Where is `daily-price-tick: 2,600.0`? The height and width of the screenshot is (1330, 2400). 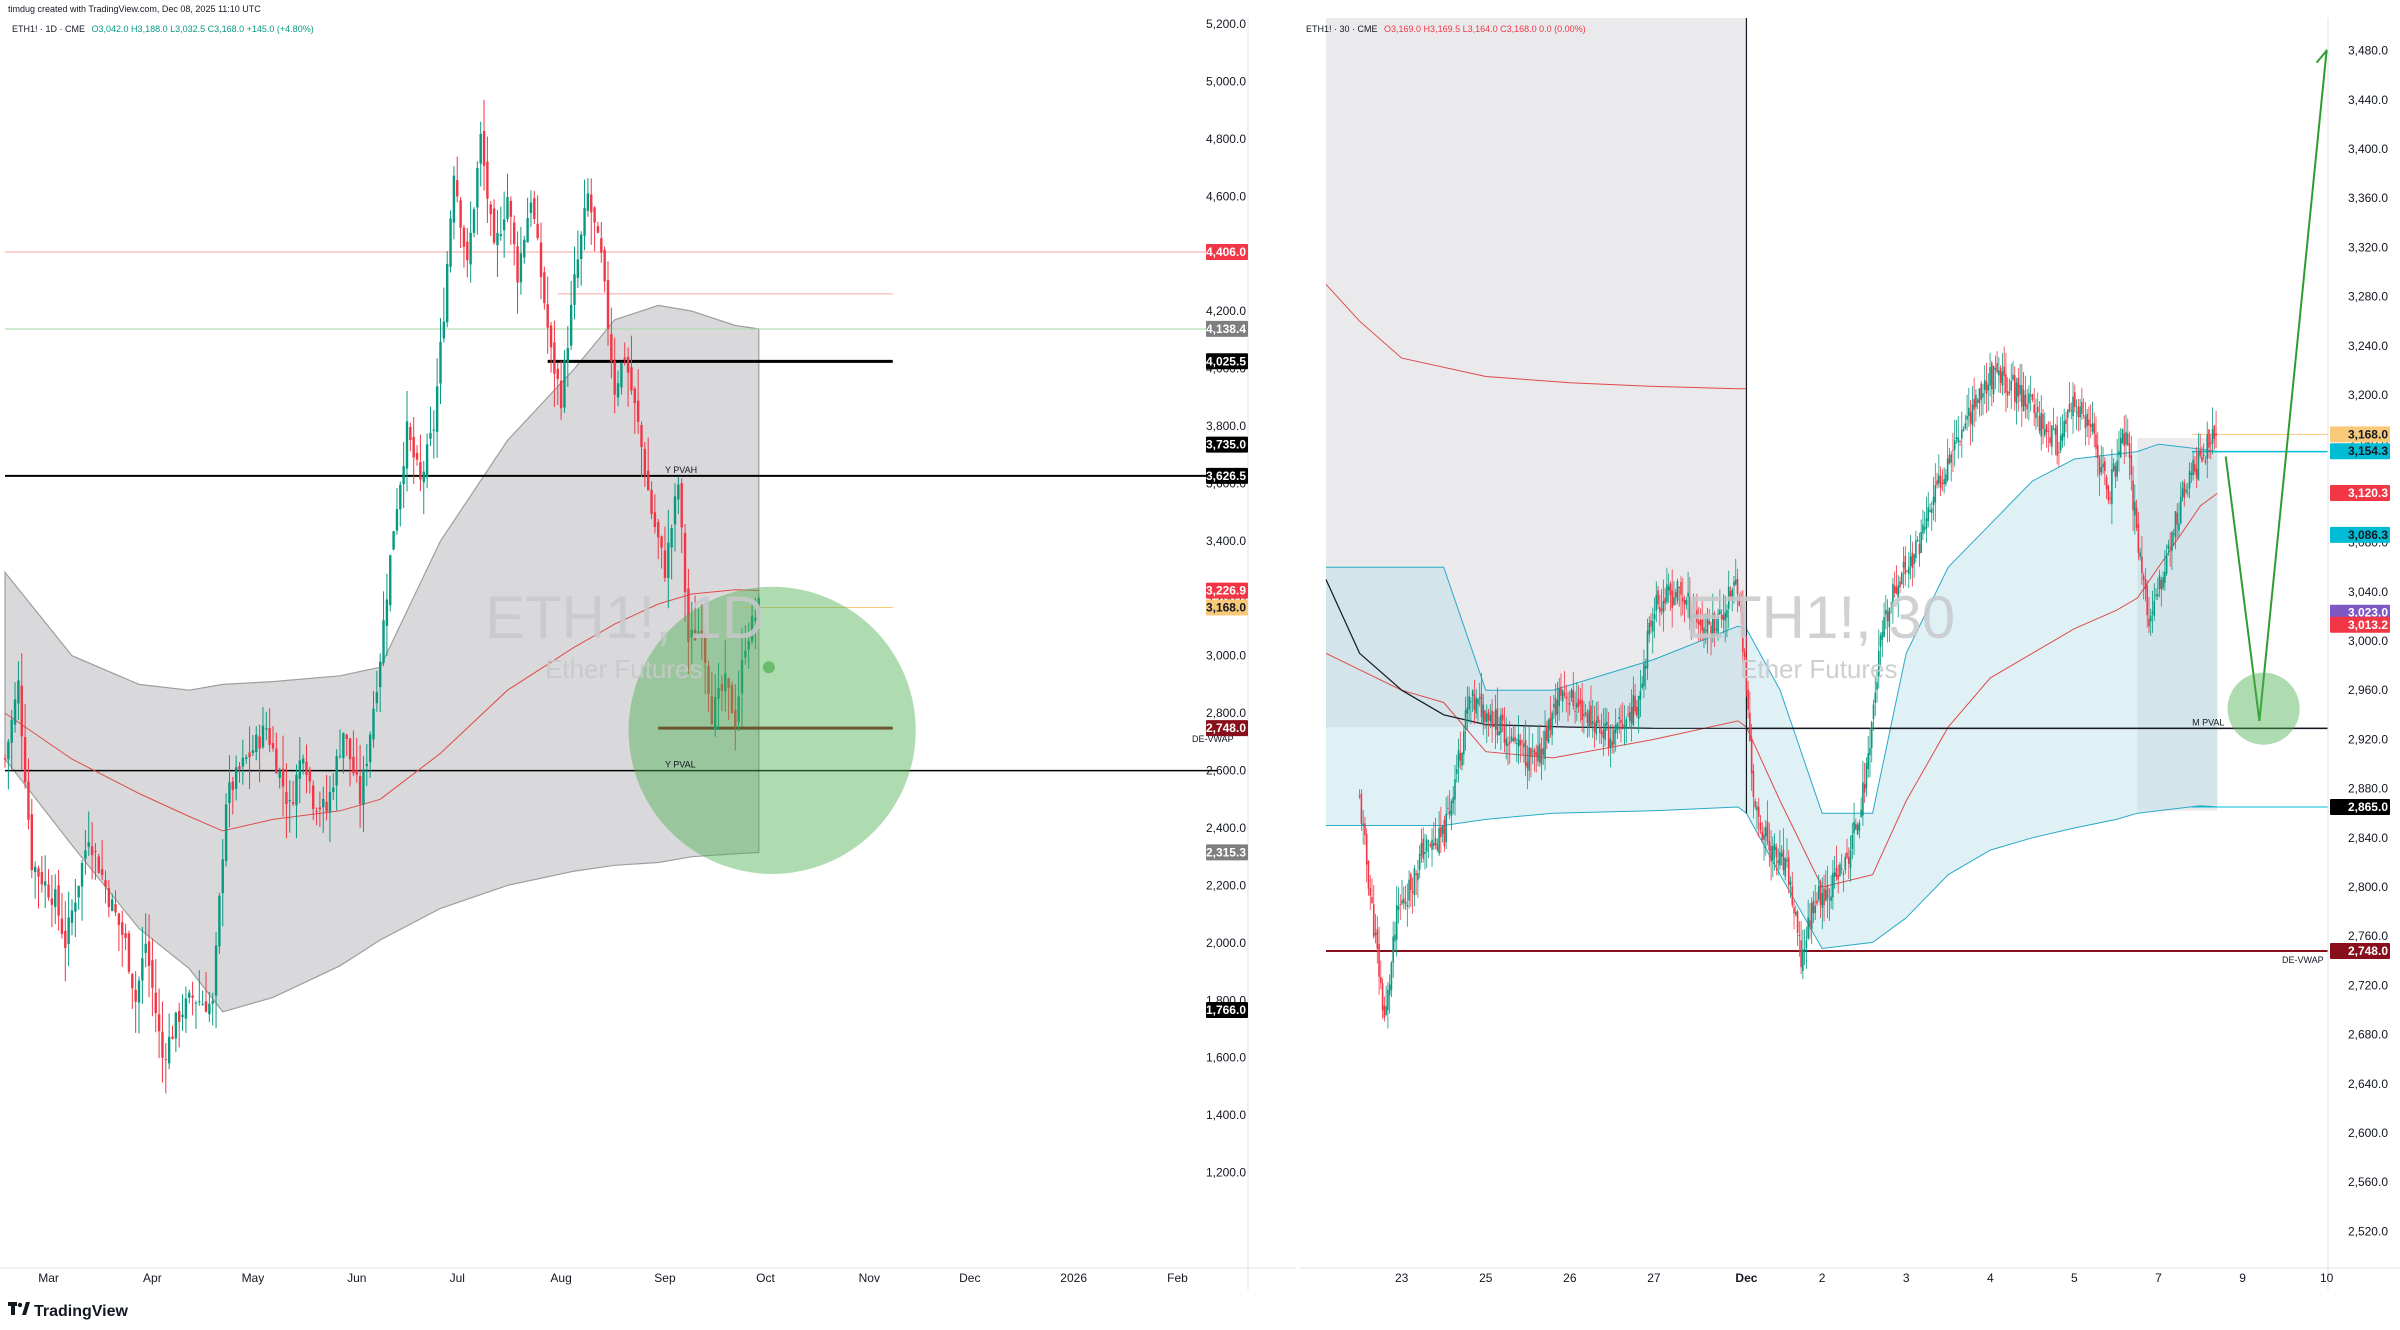
daily-price-tick: 2,600.0 is located at coordinates (1226, 771).